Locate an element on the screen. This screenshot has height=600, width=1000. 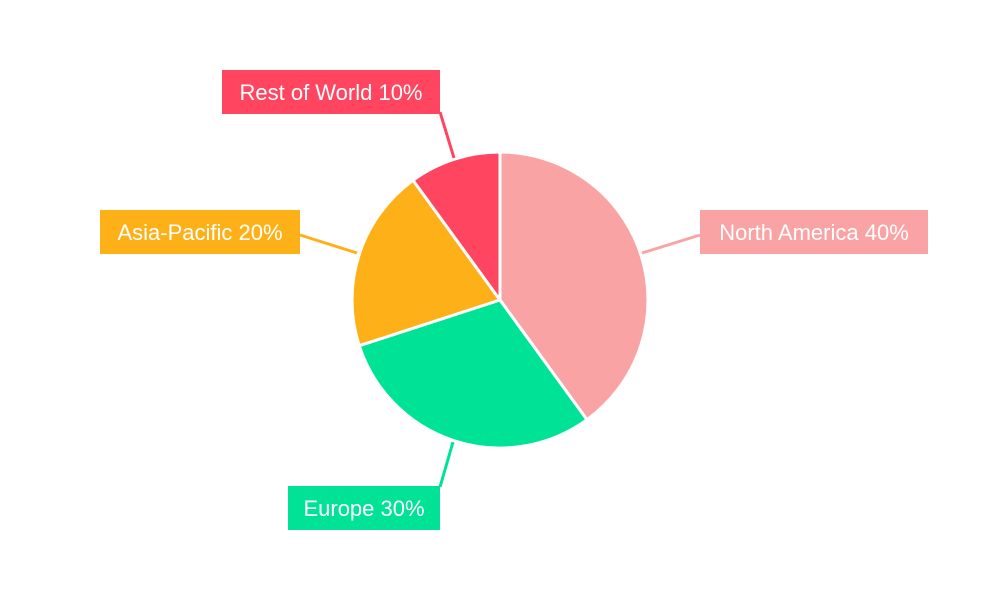
data-label-box-north-america is located at coordinates (814, 232).